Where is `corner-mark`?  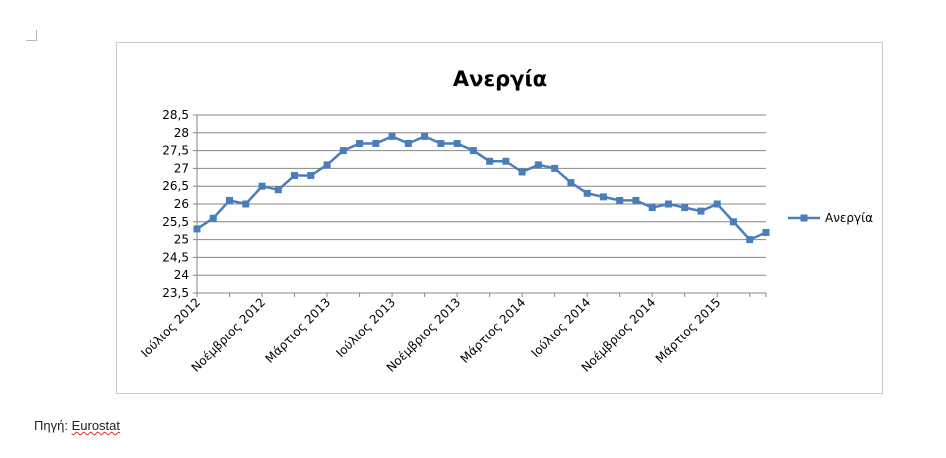 corner-mark is located at coordinates (31, 35).